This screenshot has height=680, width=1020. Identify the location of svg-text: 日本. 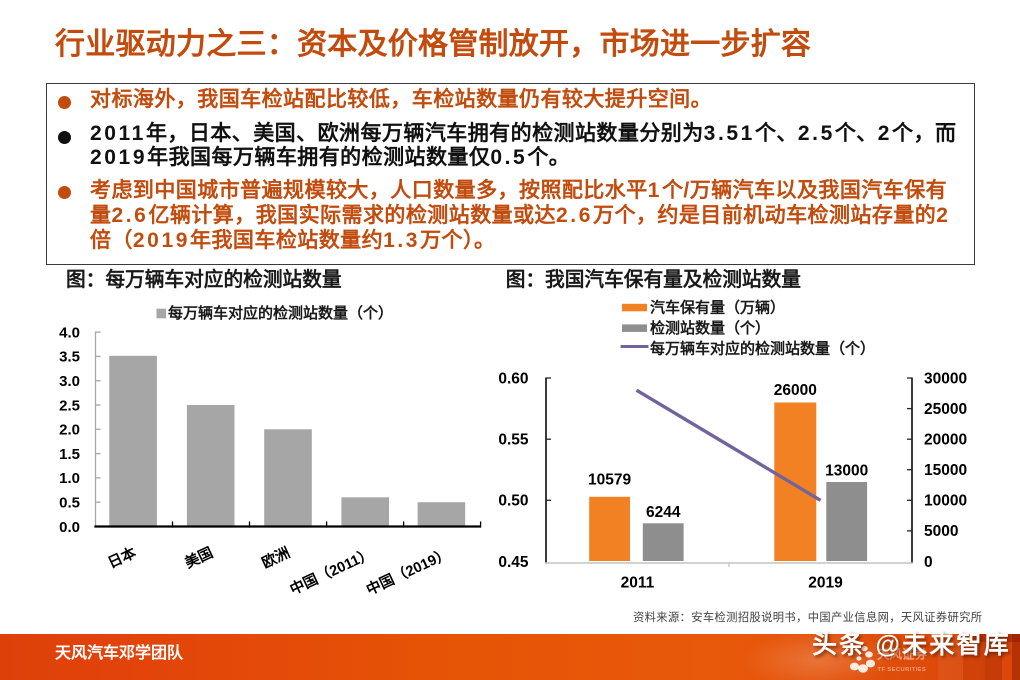
(122, 557).